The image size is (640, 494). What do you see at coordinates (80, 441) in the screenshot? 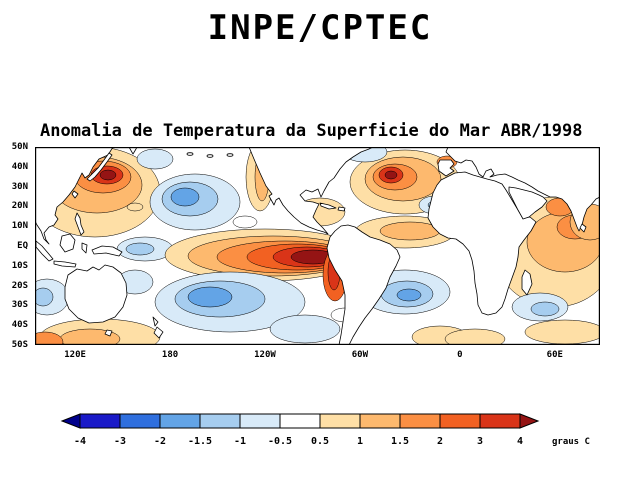
I see `colorbar-tick-label: -4` at bounding box center [80, 441].